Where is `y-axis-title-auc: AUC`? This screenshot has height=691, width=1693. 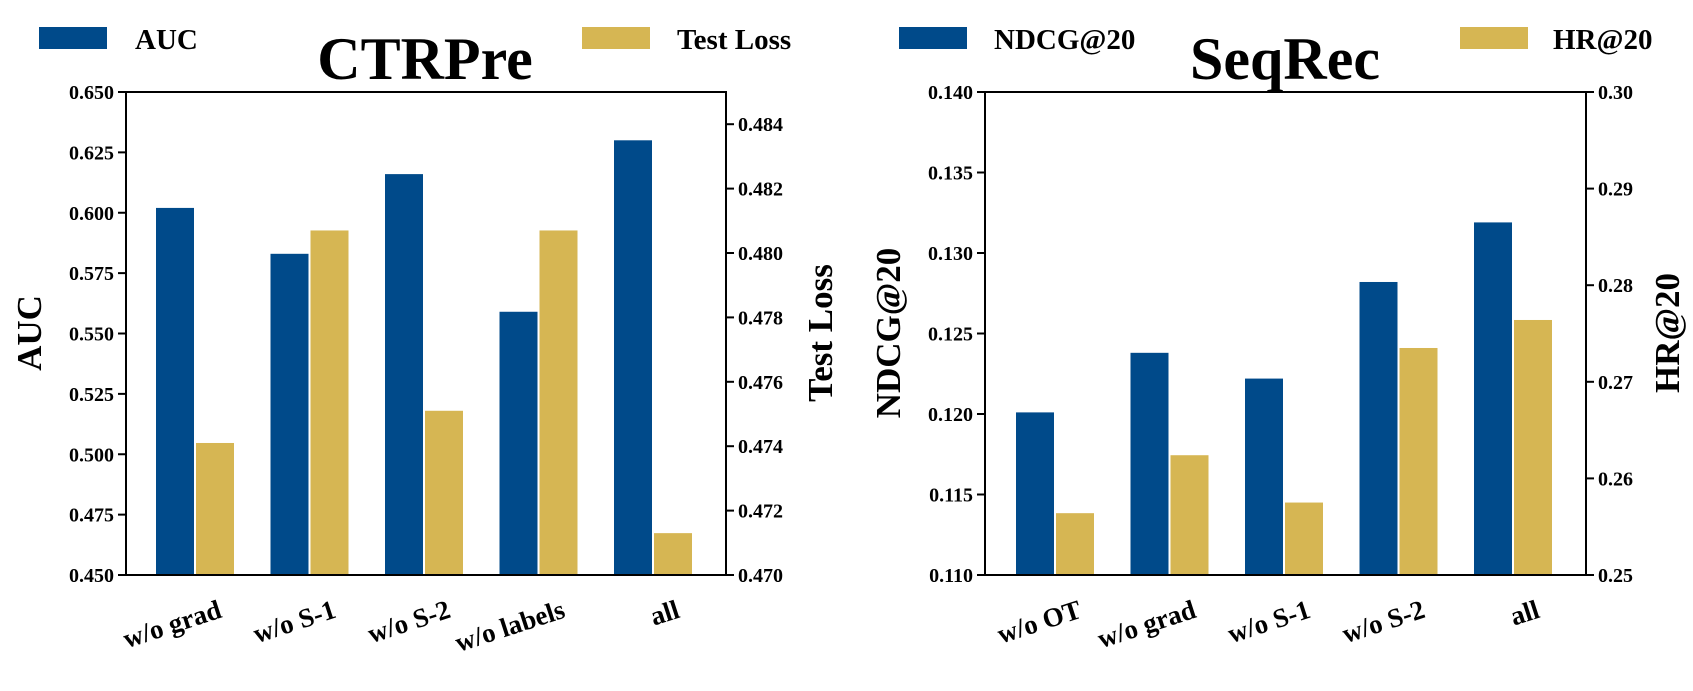 y-axis-title-auc: AUC is located at coordinates (29, 333).